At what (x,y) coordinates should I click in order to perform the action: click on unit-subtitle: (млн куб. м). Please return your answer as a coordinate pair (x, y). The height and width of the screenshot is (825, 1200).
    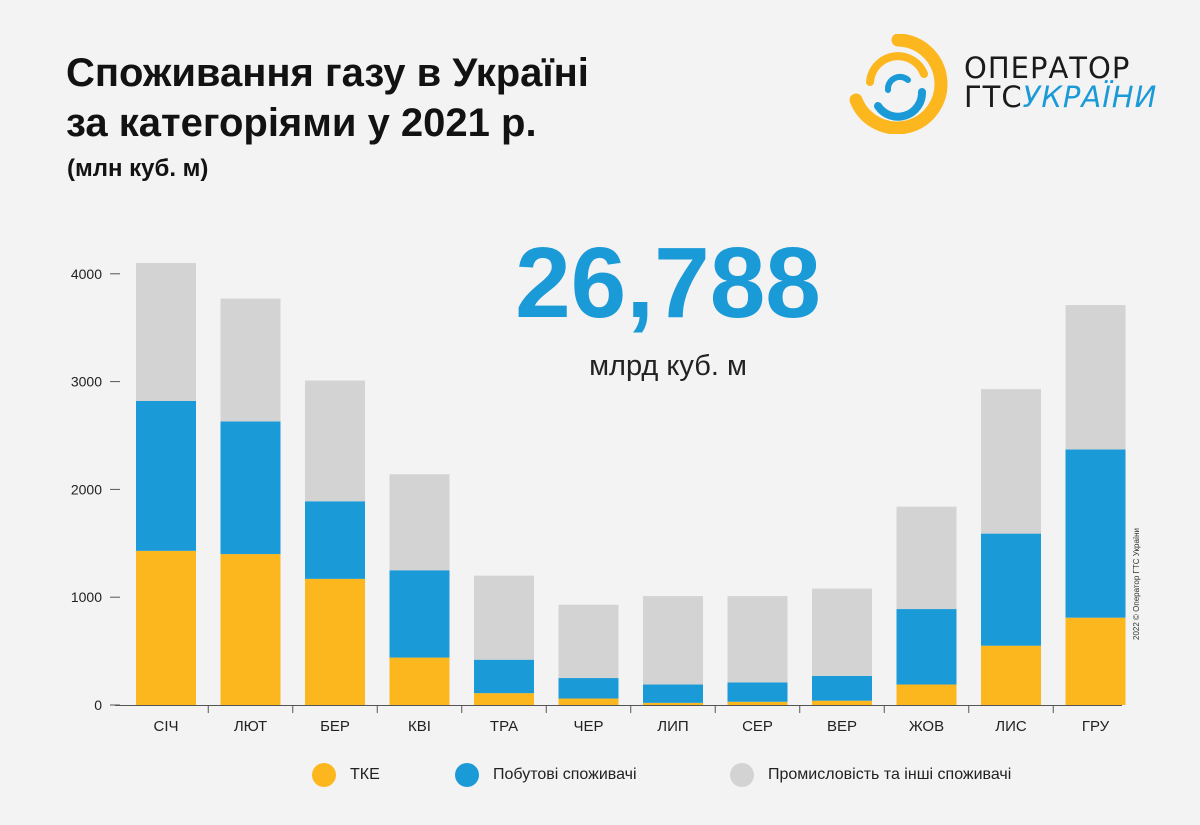
    Looking at the image, I should click on (138, 168).